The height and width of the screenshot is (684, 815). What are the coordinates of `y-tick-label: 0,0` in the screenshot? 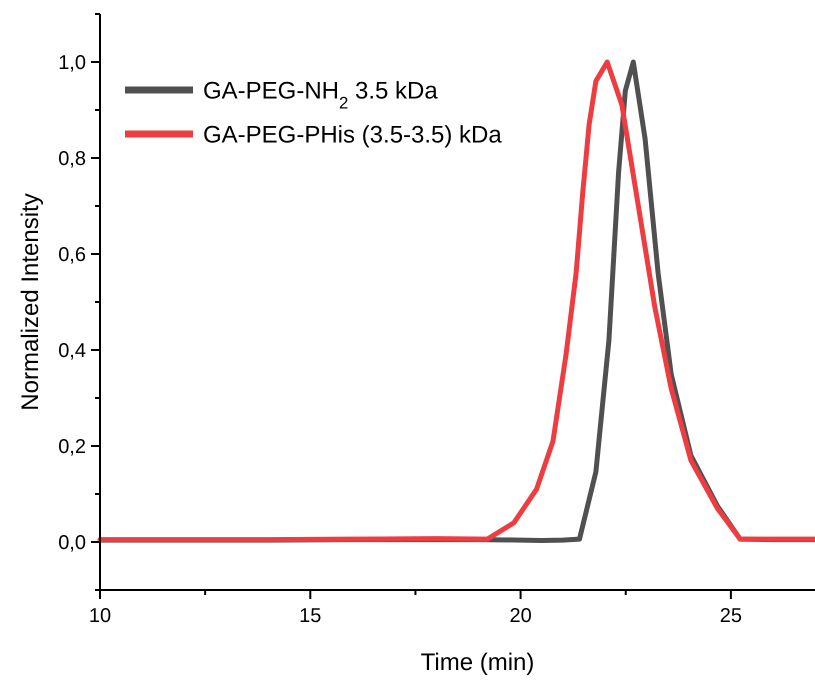 It's located at (72, 543).